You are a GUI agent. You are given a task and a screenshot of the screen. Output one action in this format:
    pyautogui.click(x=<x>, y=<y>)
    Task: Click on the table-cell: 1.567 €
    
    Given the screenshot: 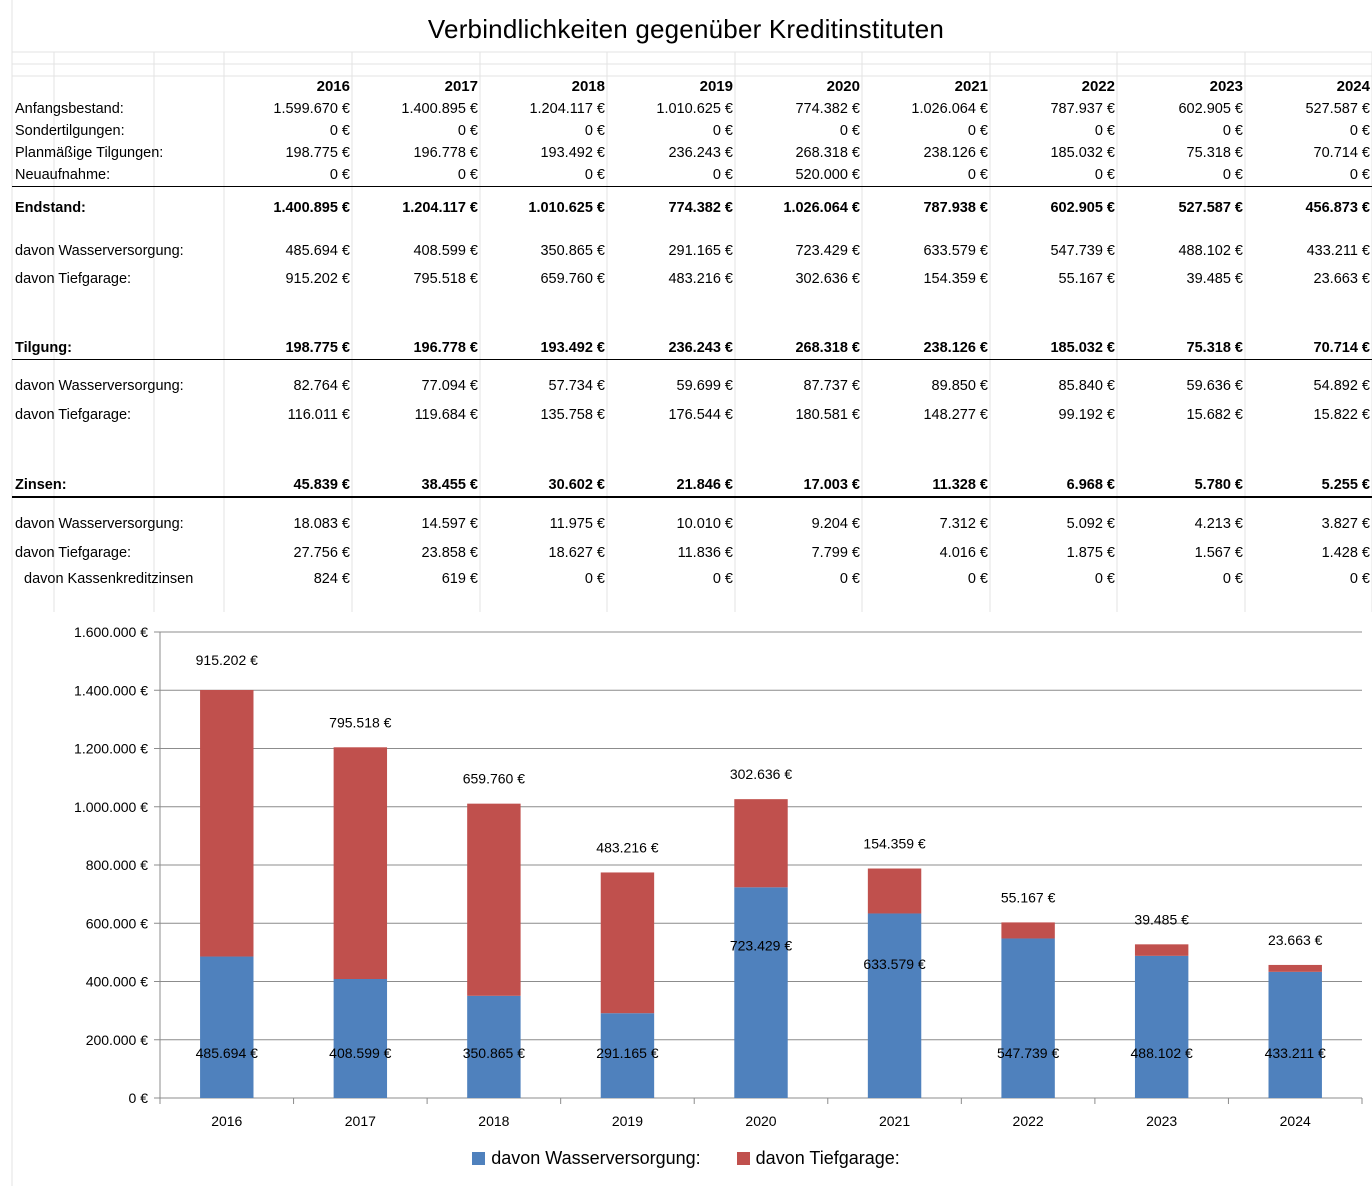 What is the action you would take?
    pyautogui.click(x=1218, y=553)
    